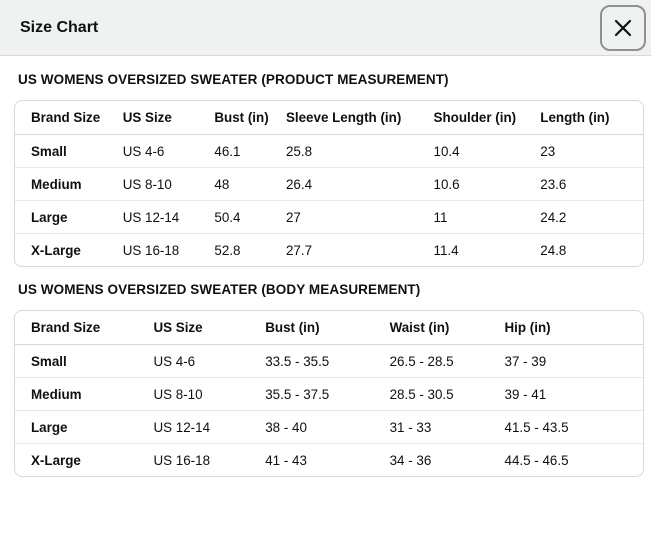 This screenshot has height=539, width=651. Describe the element at coordinates (446, 250) in the screenshot. I see `table-cell: 11.4` at that location.